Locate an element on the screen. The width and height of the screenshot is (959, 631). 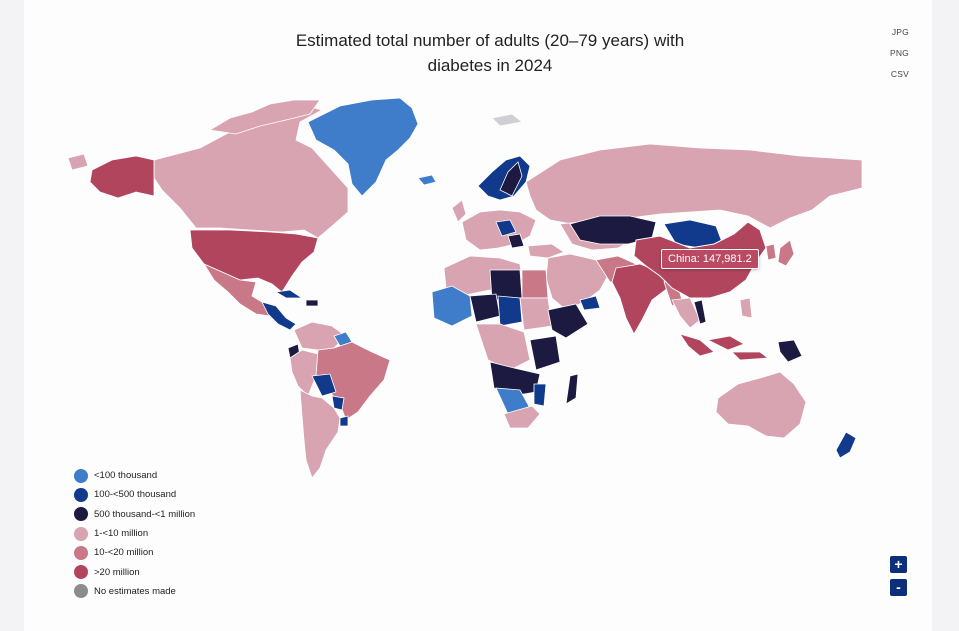
legend-label: 1-<10 million is located at coordinates (121, 534).